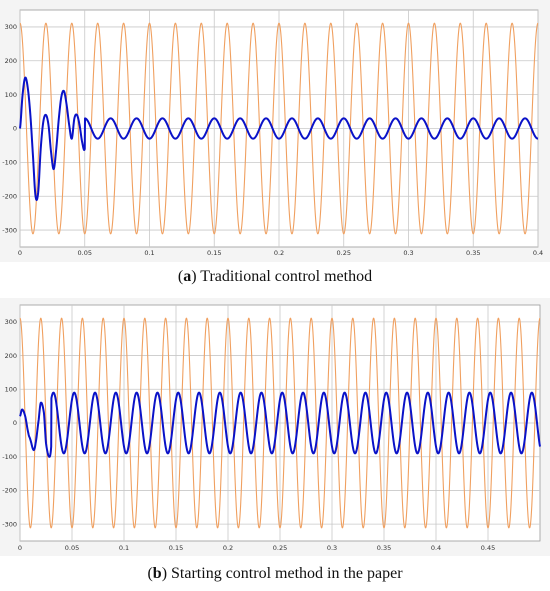 The width and height of the screenshot is (550, 591). What do you see at coordinates (287, 573) in the screenshot?
I see `caption-b-text: Starting control method in the paper` at bounding box center [287, 573].